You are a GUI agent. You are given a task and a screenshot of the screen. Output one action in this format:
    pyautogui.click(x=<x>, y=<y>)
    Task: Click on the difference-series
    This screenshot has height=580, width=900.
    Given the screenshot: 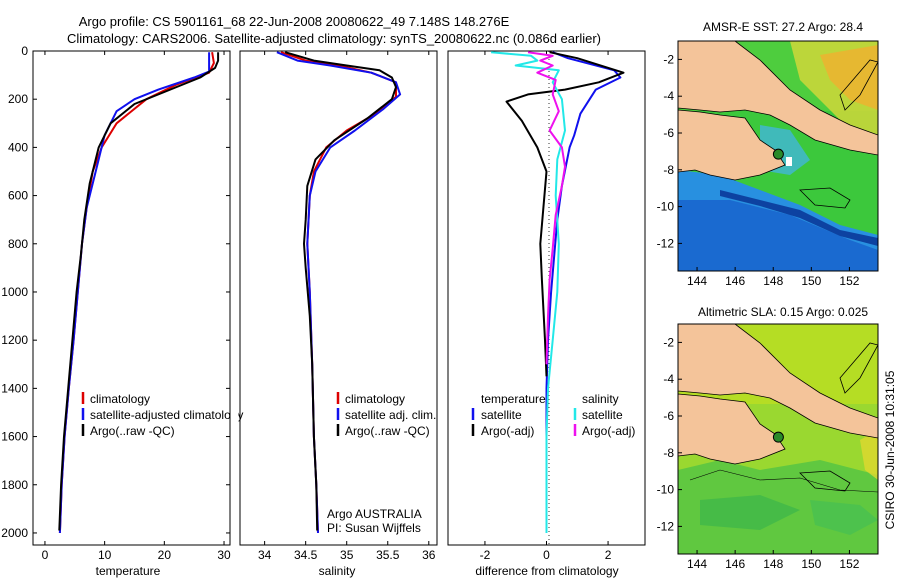 What is the action you would take?
    pyautogui.click(x=558, y=292)
    